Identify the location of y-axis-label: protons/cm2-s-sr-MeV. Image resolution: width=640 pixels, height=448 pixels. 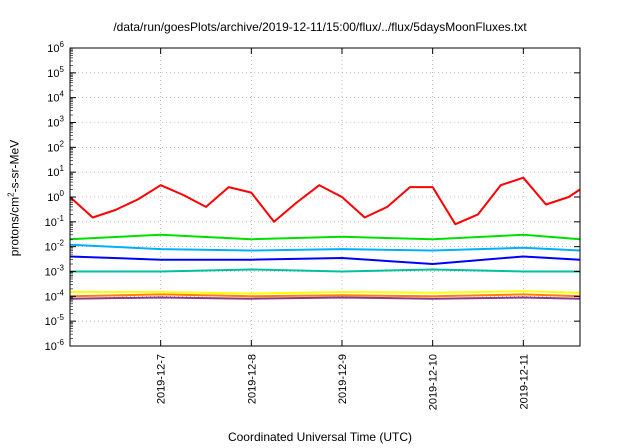
(14, 198).